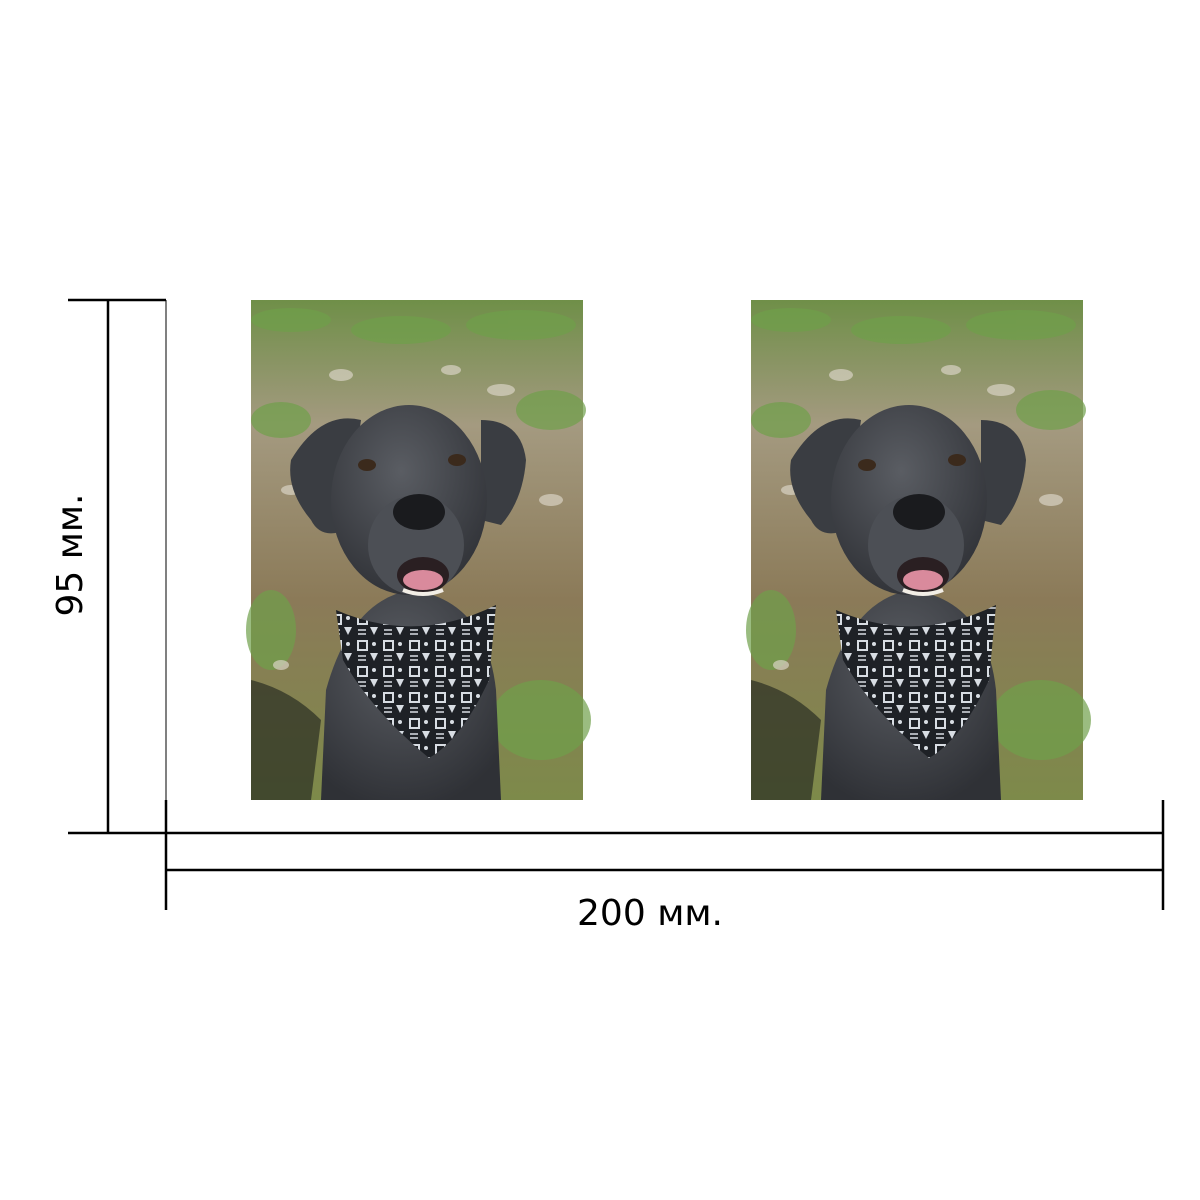 Image resolution: width=1200 pixels, height=1200 pixels. I want to click on height-label: 95 мм., so click(70, 554).